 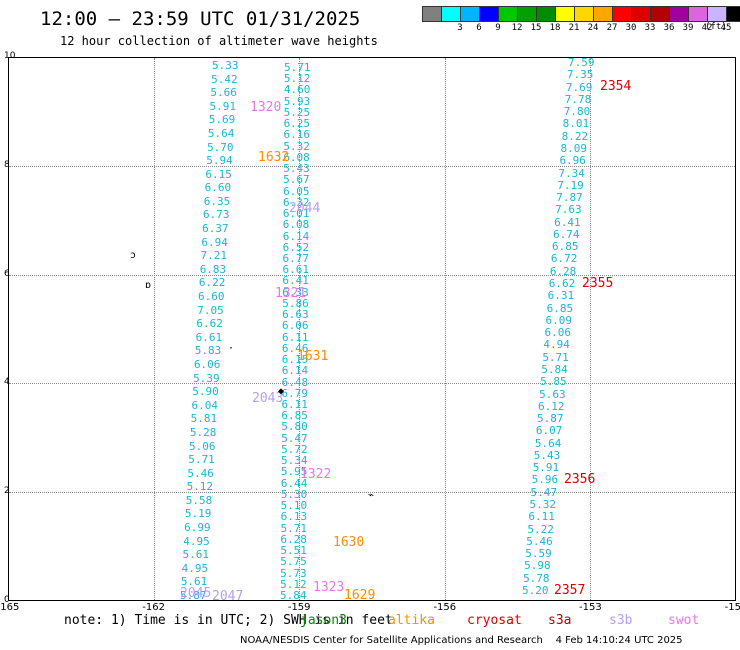 What do you see at coordinates (294, 461) in the screenshot?
I see `wave-height-value: 5.34` at bounding box center [294, 461].